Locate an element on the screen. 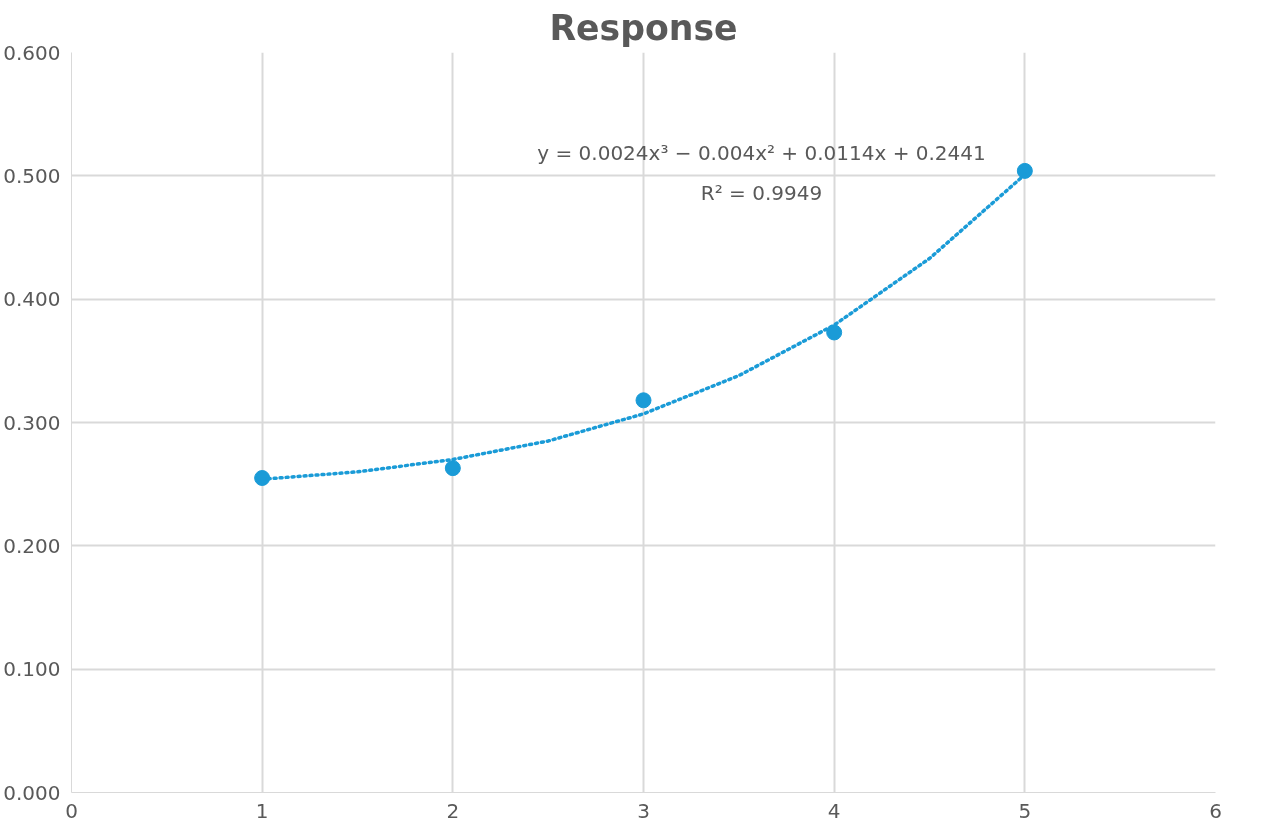  x-tick-label: 6 is located at coordinates (1215, 810).